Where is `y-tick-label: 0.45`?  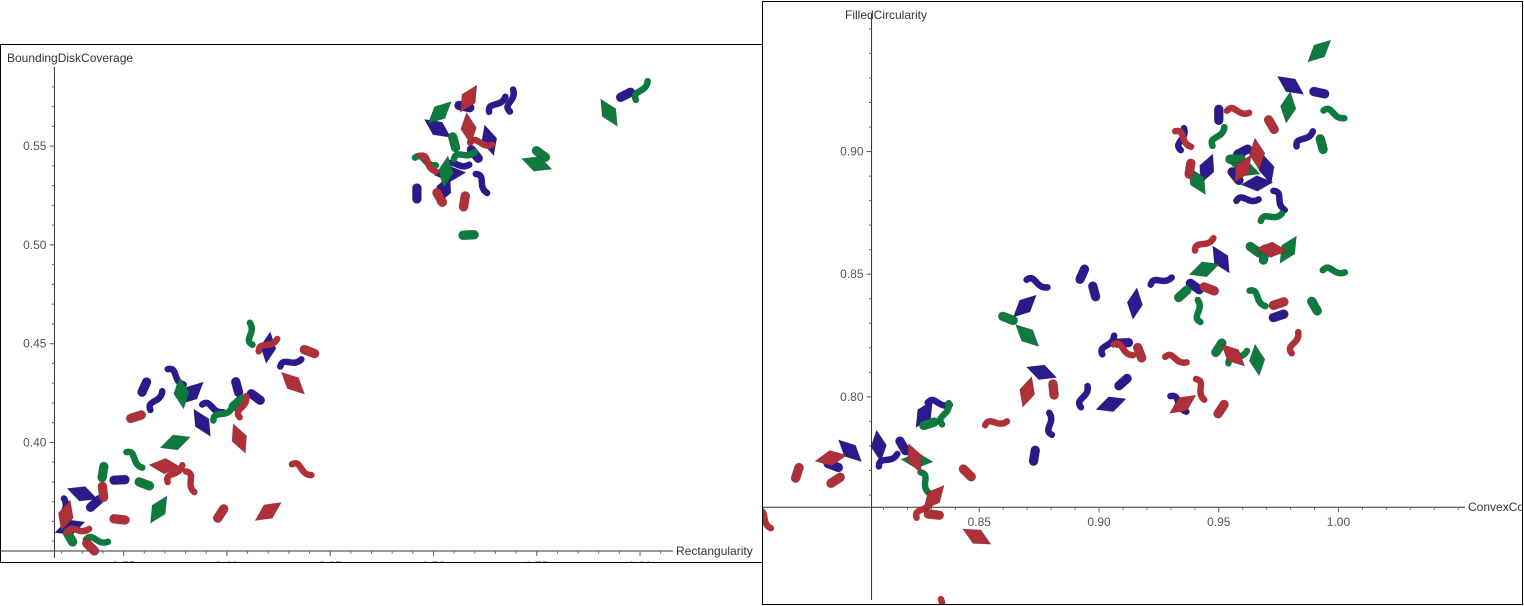 y-tick-label: 0.45 is located at coordinates (35, 344).